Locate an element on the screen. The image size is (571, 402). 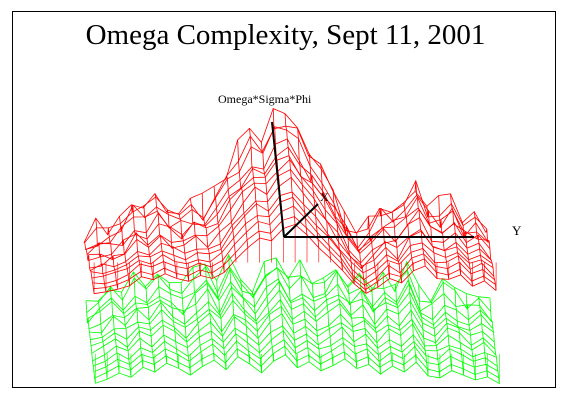
y-axis-label: Y is located at coordinates (517, 230).